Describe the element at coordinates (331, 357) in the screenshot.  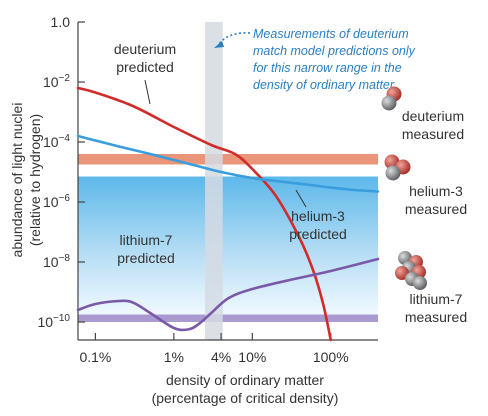
I see `x-tick-label: 100%` at that location.